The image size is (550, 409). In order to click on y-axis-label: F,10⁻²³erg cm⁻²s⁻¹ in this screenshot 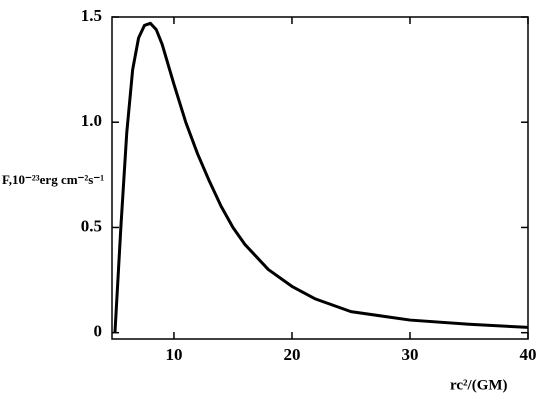, I will do `click(53, 179)`.